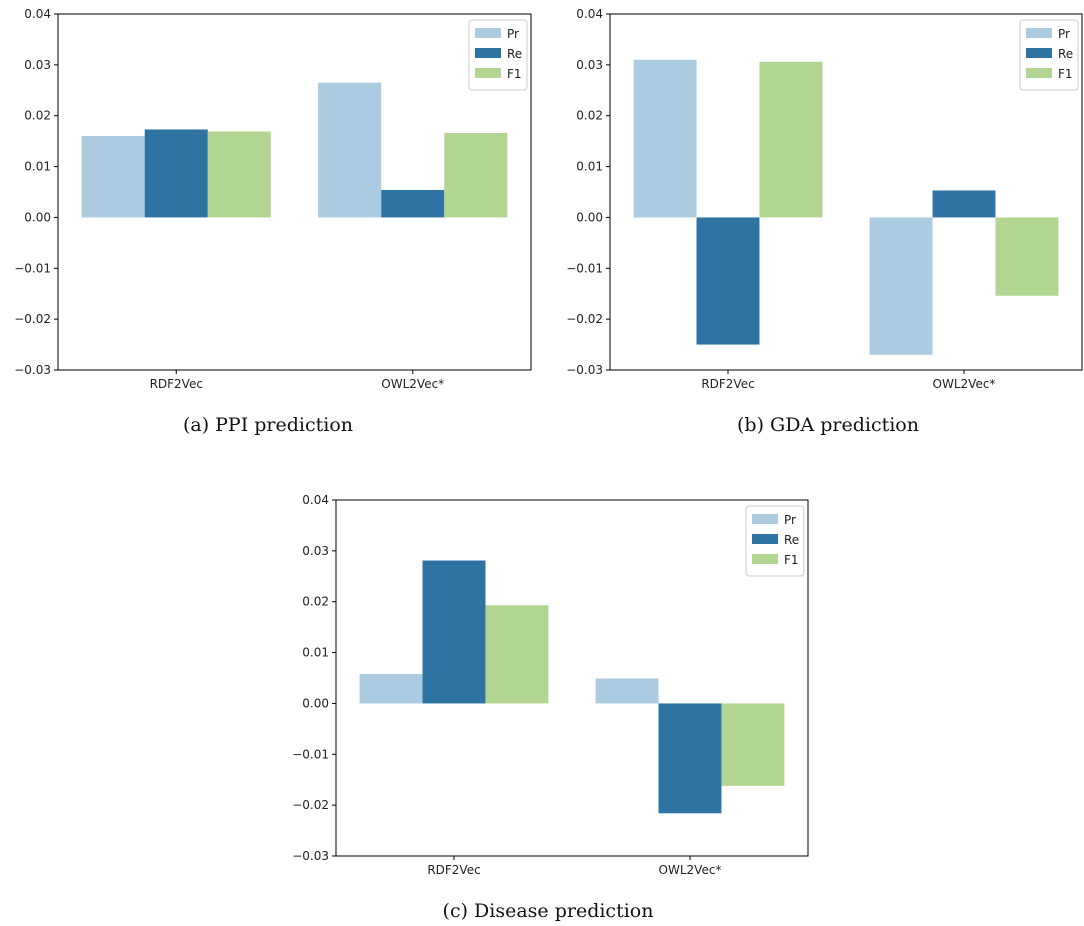 The image size is (1084, 926). Describe the element at coordinates (828, 425) in the screenshot. I see `figure-caption: (b) GDA prediction` at that location.